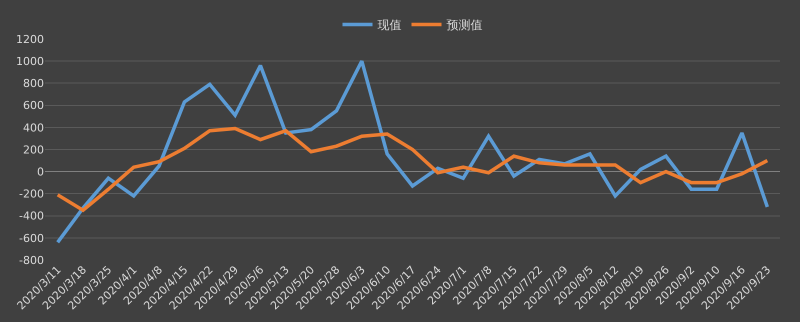 The image size is (800, 322). I want to click on y-tick-label: -800, so click(31, 260).